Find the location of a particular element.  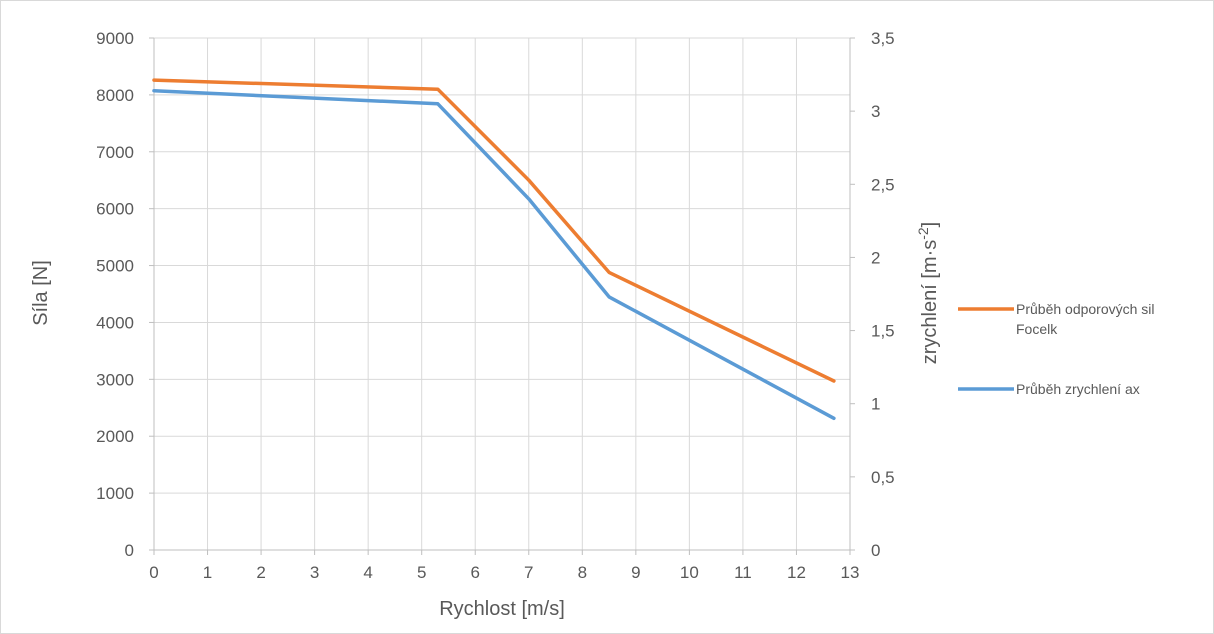

x-tick-label: 13 is located at coordinates (850, 572).